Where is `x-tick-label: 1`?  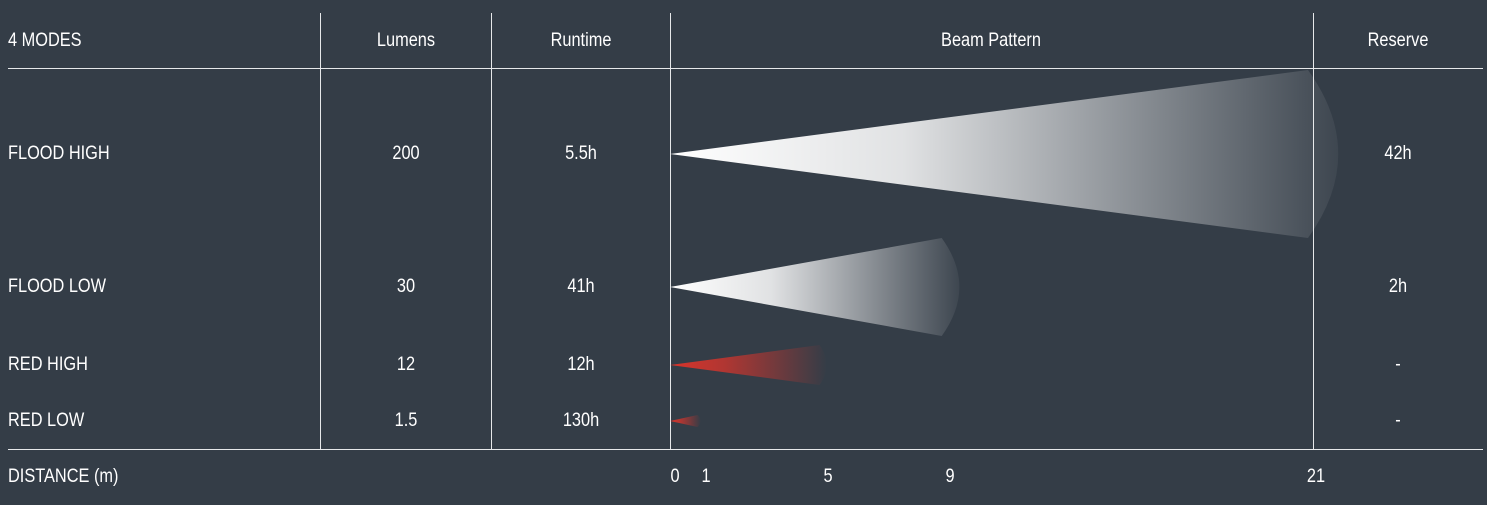
x-tick-label: 1 is located at coordinates (705, 476).